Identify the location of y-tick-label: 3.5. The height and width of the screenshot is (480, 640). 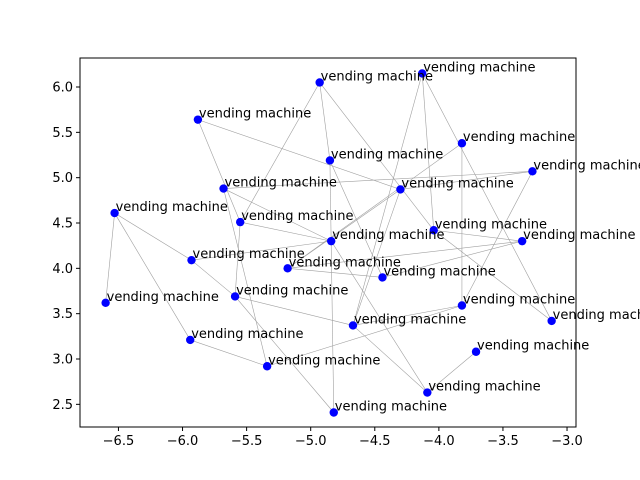
(62, 314).